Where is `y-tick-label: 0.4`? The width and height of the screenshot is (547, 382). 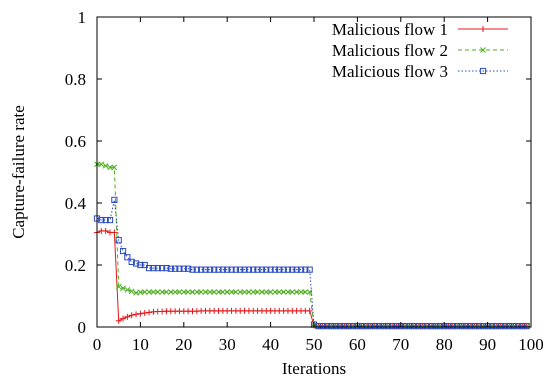
y-tick-label: 0.4 is located at coordinates (76, 203).